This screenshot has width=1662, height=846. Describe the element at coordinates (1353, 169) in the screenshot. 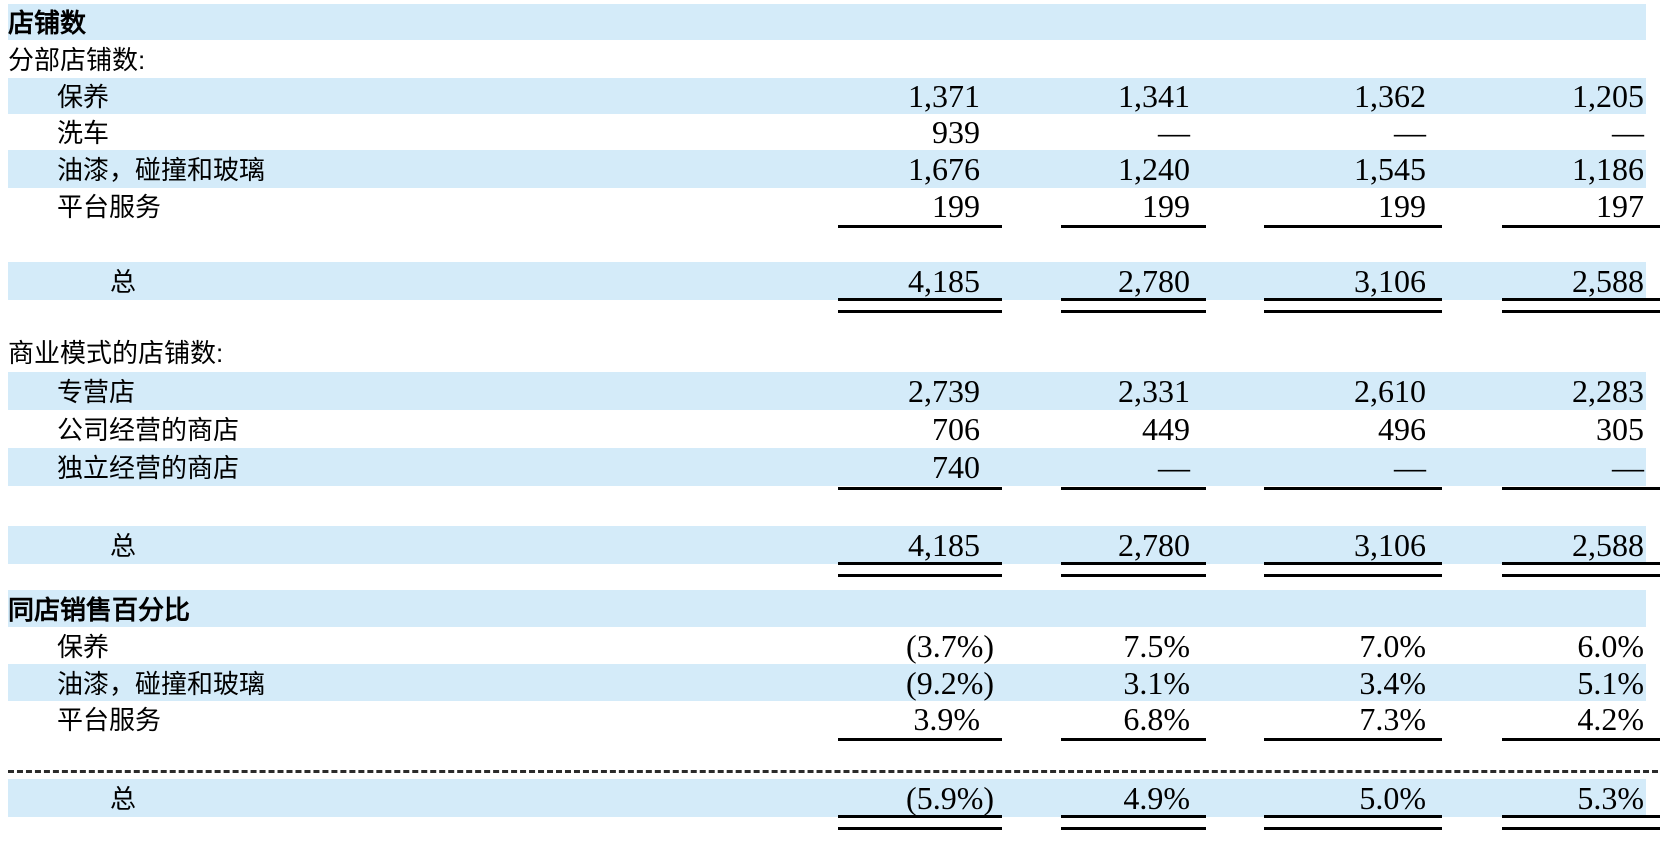

I see `value-cell: 1,545` at that location.